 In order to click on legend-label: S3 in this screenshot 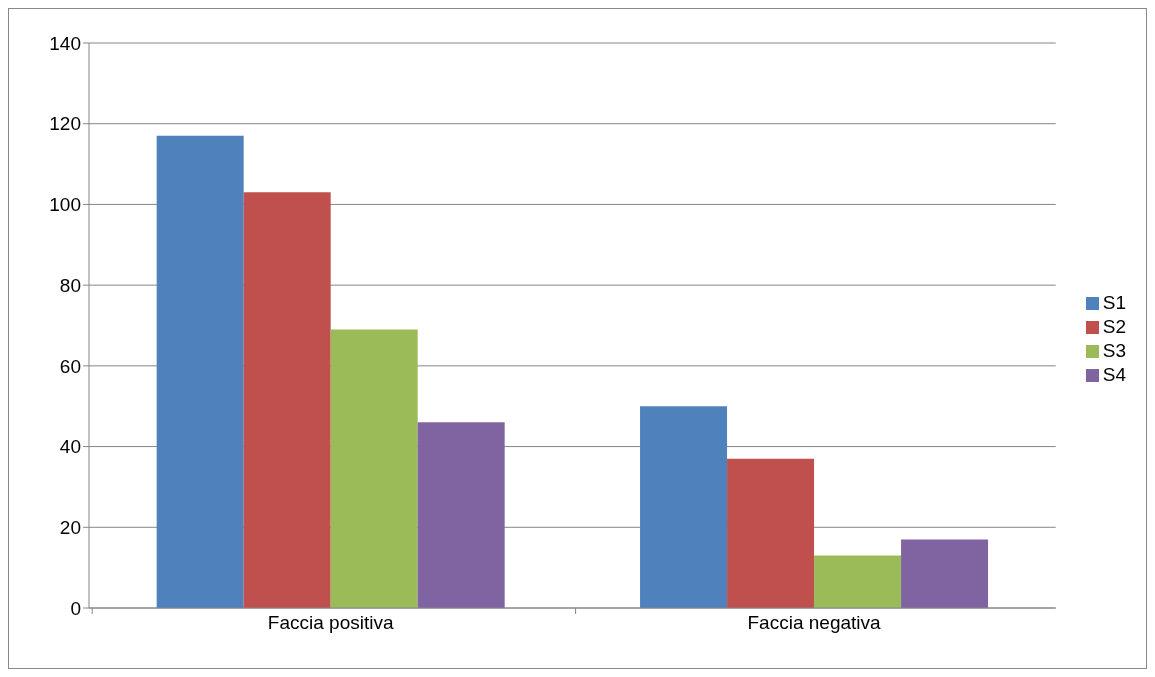, I will do `click(1114, 350)`.